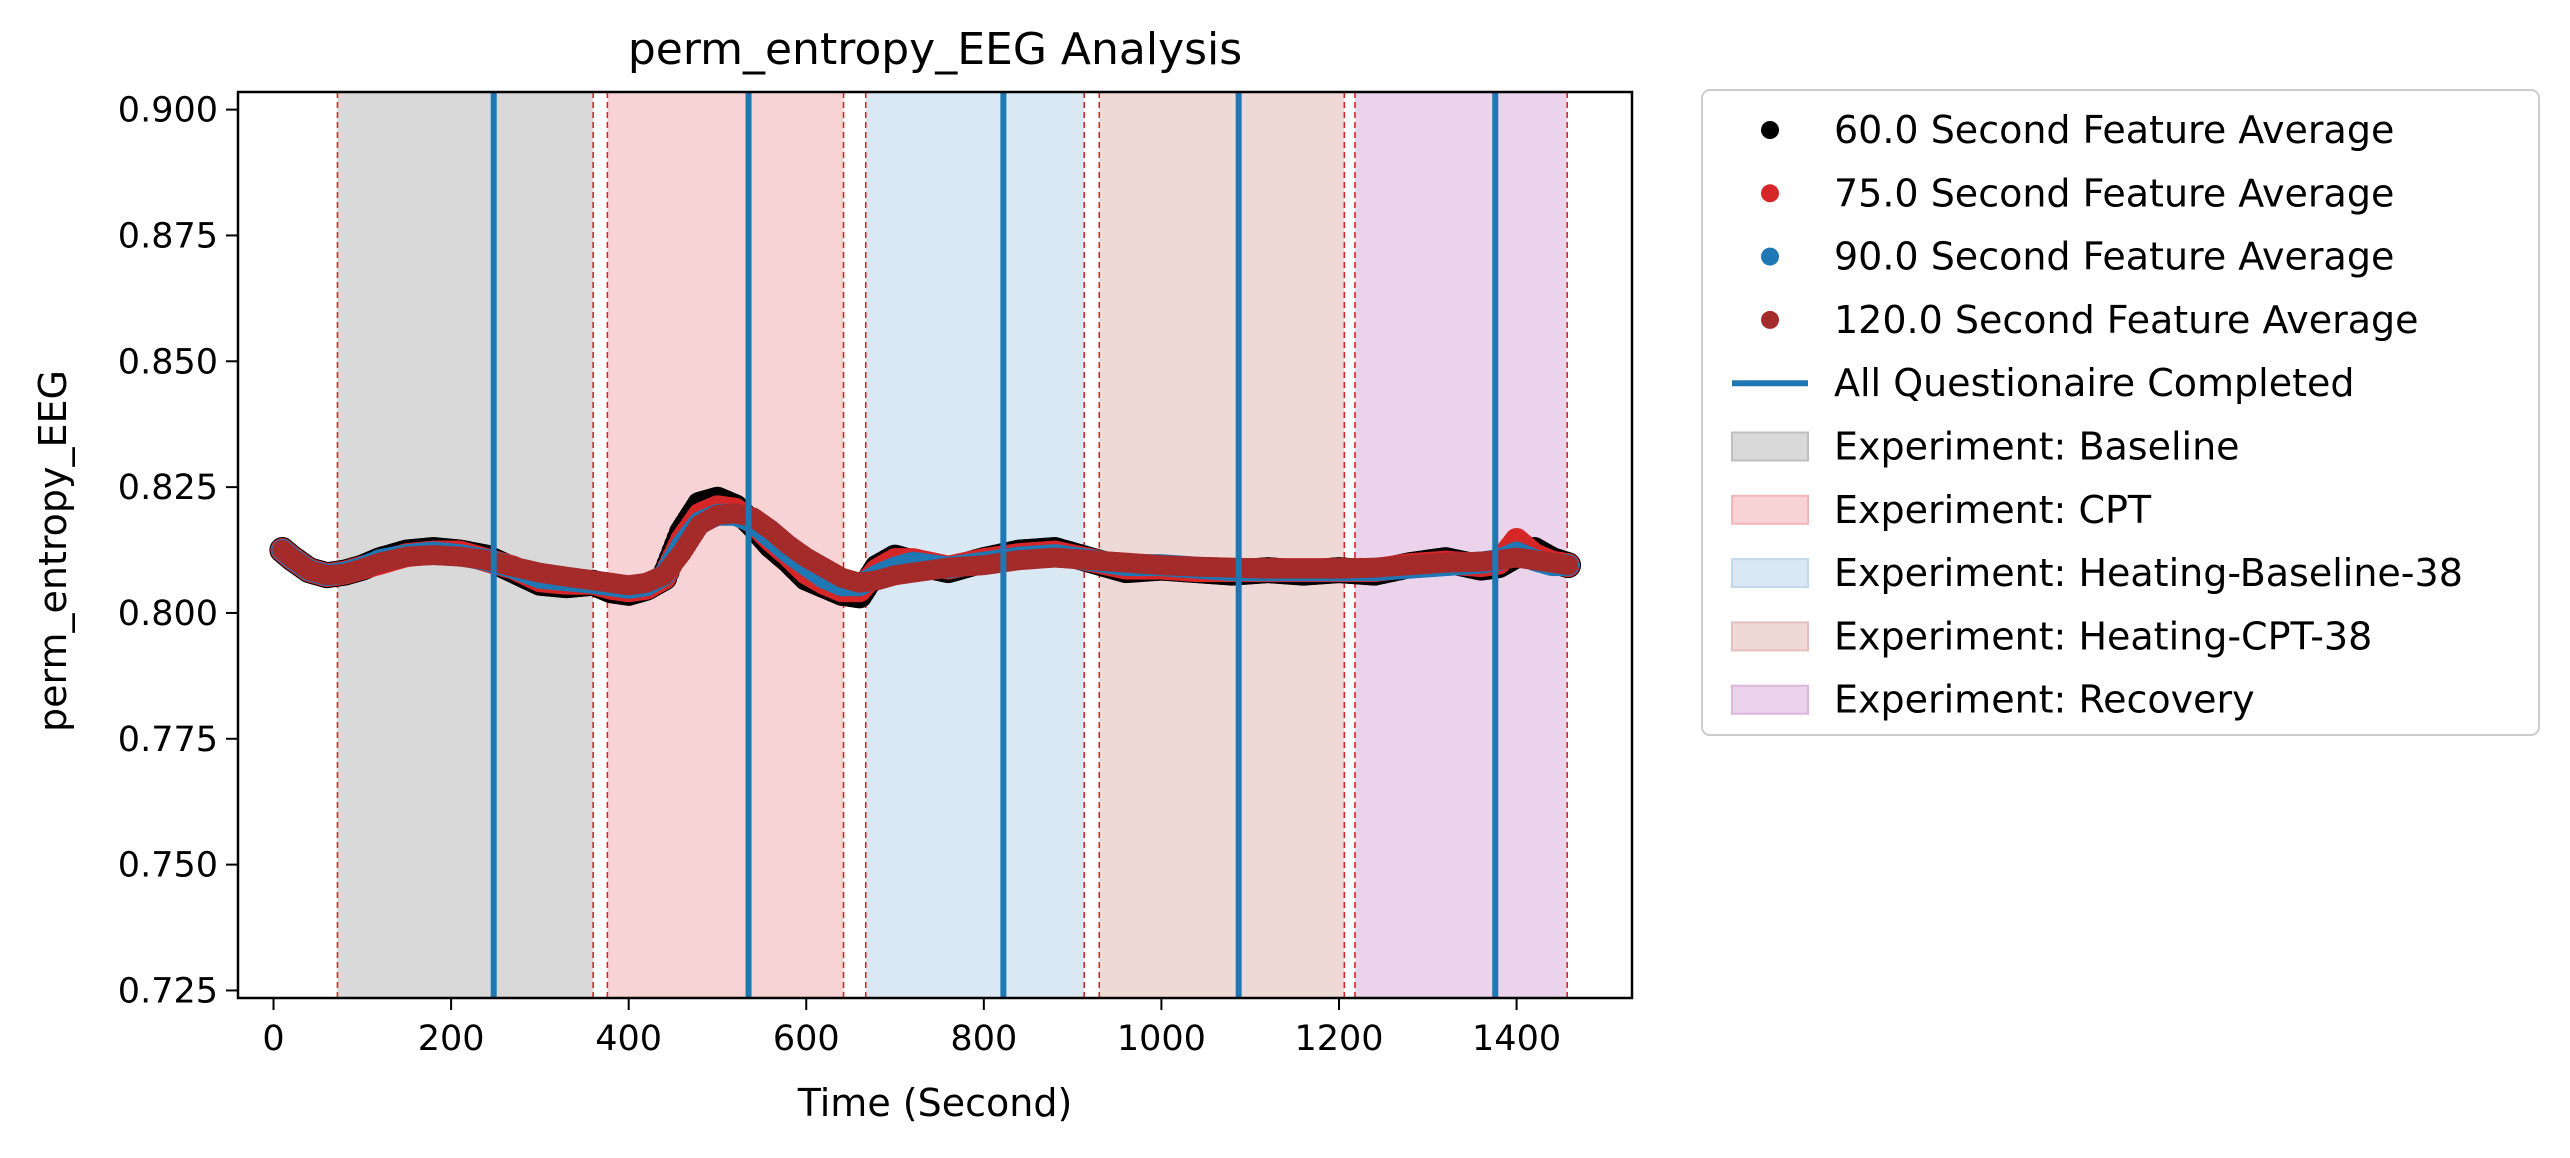 The width and height of the screenshot is (2570, 1158). Describe the element at coordinates (53, 551) in the screenshot. I see `y-axis-label: perm_entropy_EEG` at that location.